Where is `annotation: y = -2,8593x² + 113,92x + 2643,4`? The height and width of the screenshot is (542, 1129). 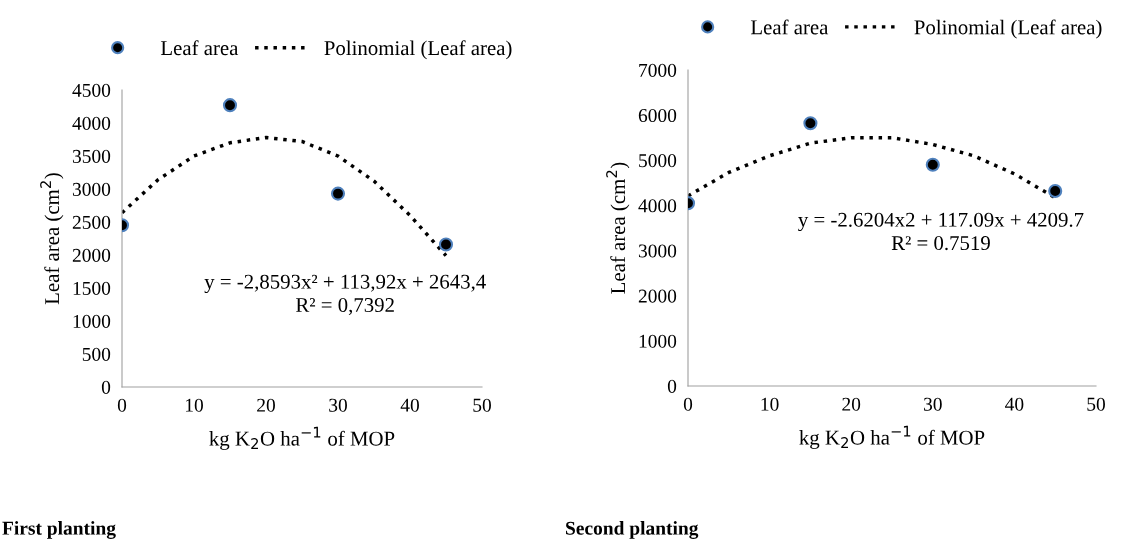
annotation: y = -2,8593x² + 113,92x + 2643,4 is located at coordinates (345, 284).